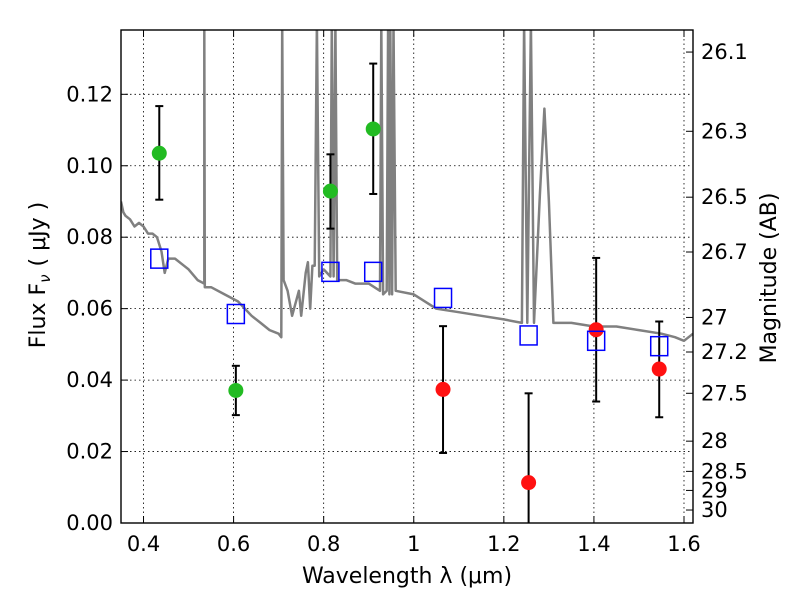 The image size is (800, 600). Describe the element at coordinates (714, 510) in the screenshot. I see `magnitude-tick-label: 30` at that location.